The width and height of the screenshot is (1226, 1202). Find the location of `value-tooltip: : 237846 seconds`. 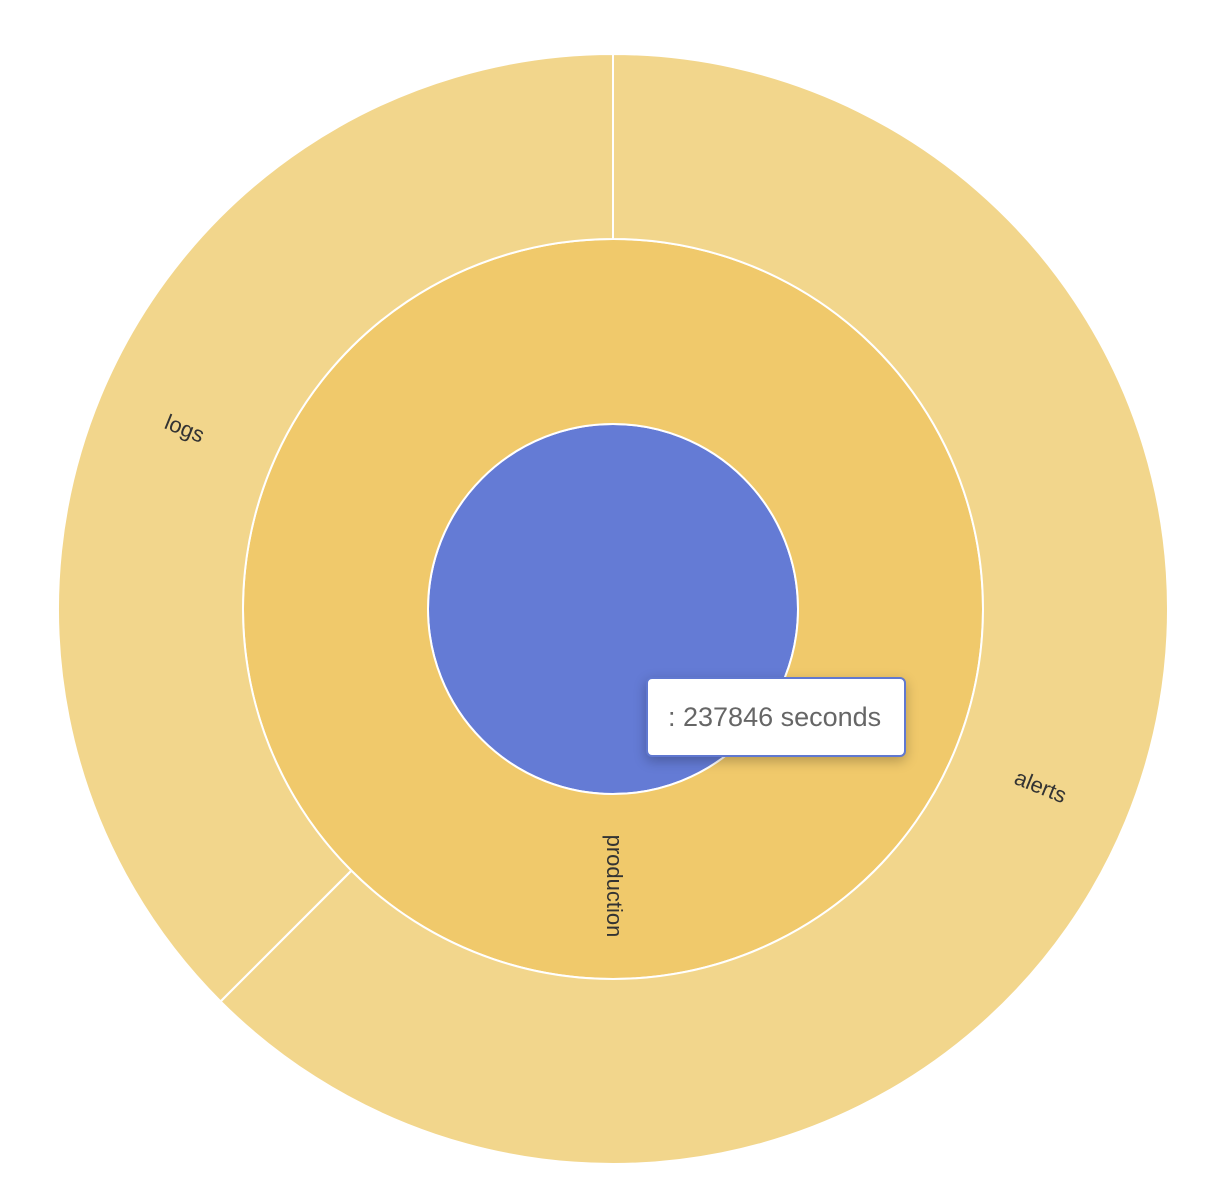

value-tooltip: : 237846 seconds is located at coordinates (776, 717).